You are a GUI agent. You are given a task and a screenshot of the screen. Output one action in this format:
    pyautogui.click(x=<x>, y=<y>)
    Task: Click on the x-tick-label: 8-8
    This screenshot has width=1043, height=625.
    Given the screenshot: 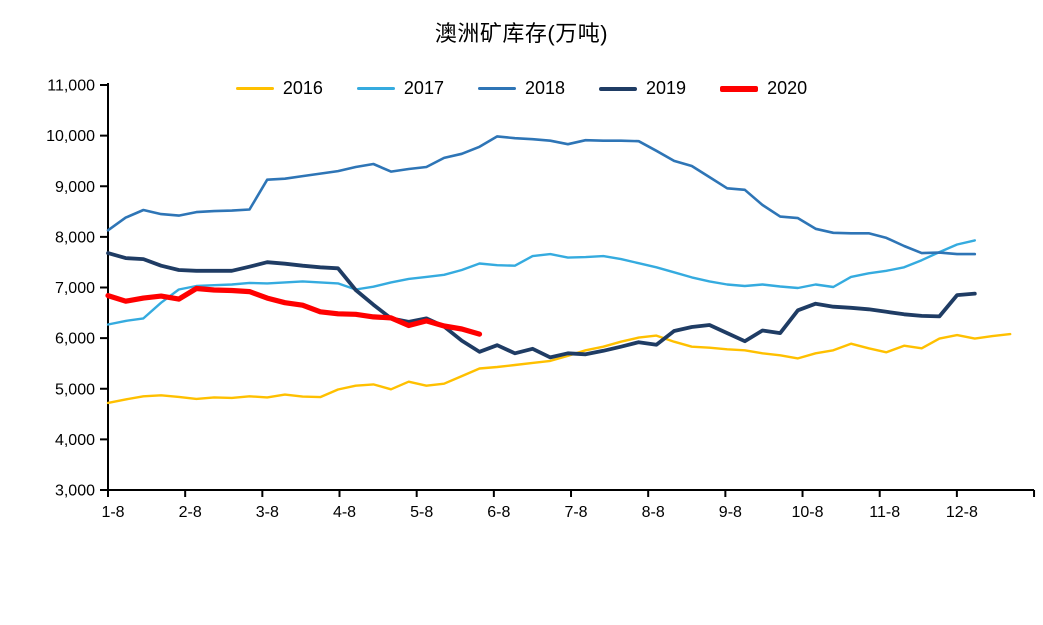 What is the action you would take?
    pyautogui.click(x=653, y=512)
    